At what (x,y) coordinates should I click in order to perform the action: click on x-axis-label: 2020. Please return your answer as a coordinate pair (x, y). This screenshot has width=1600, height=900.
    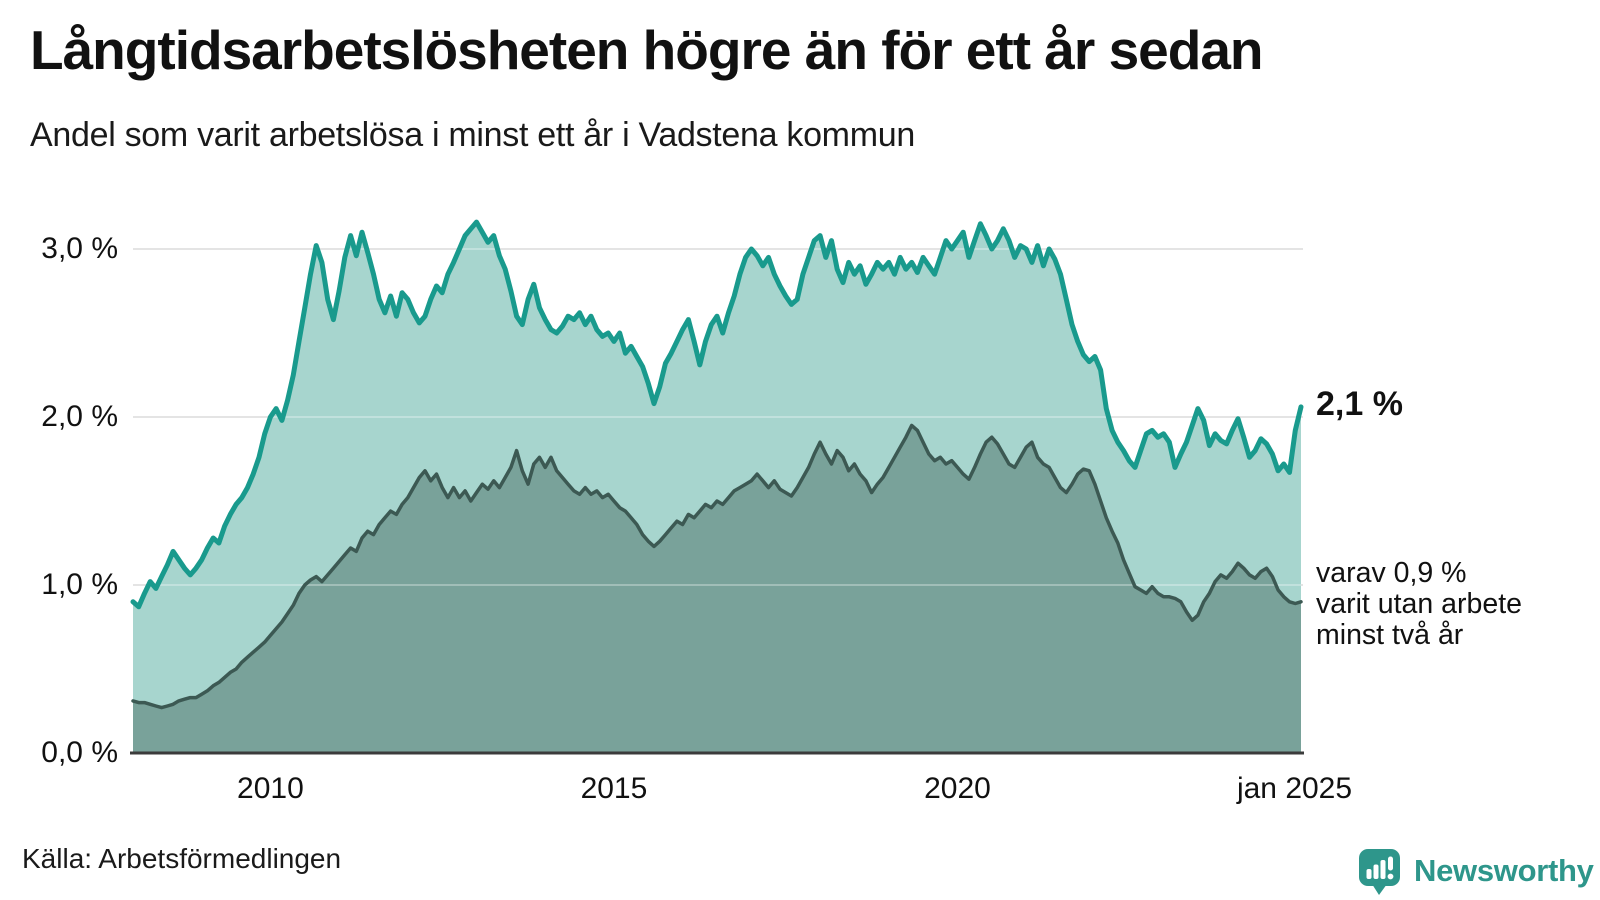
    Looking at the image, I should click on (957, 788).